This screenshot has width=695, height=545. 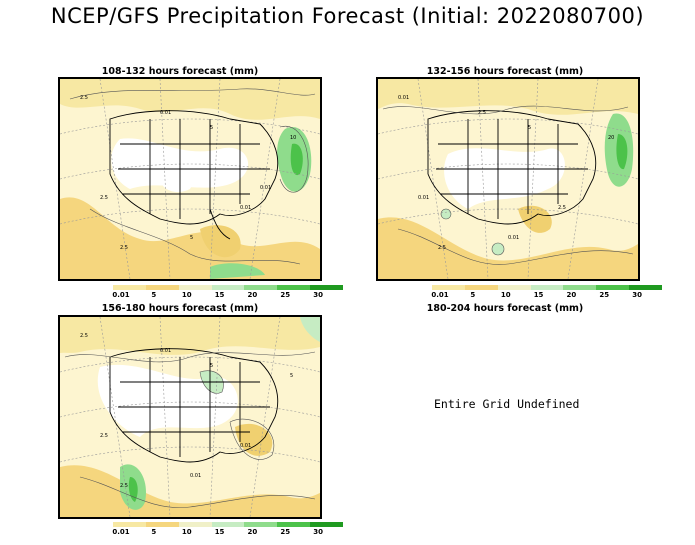 I want to click on panel-1-legend: 0.01 5 10 15 20 25 30, so click(x=228, y=295).